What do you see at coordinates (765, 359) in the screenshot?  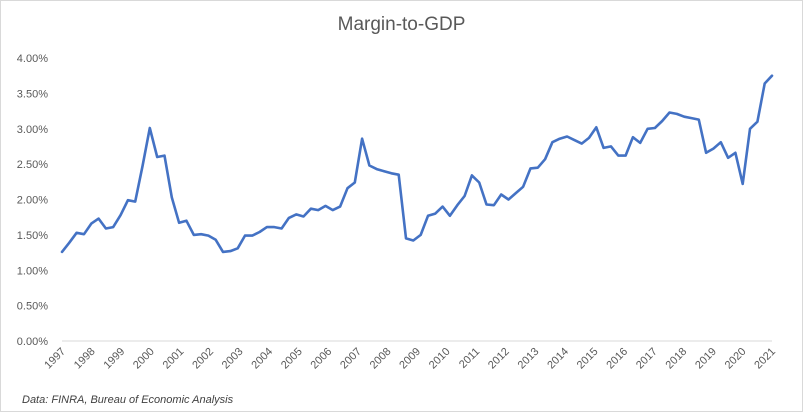 I see `x-tick-label: 2021` at bounding box center [765, 359].